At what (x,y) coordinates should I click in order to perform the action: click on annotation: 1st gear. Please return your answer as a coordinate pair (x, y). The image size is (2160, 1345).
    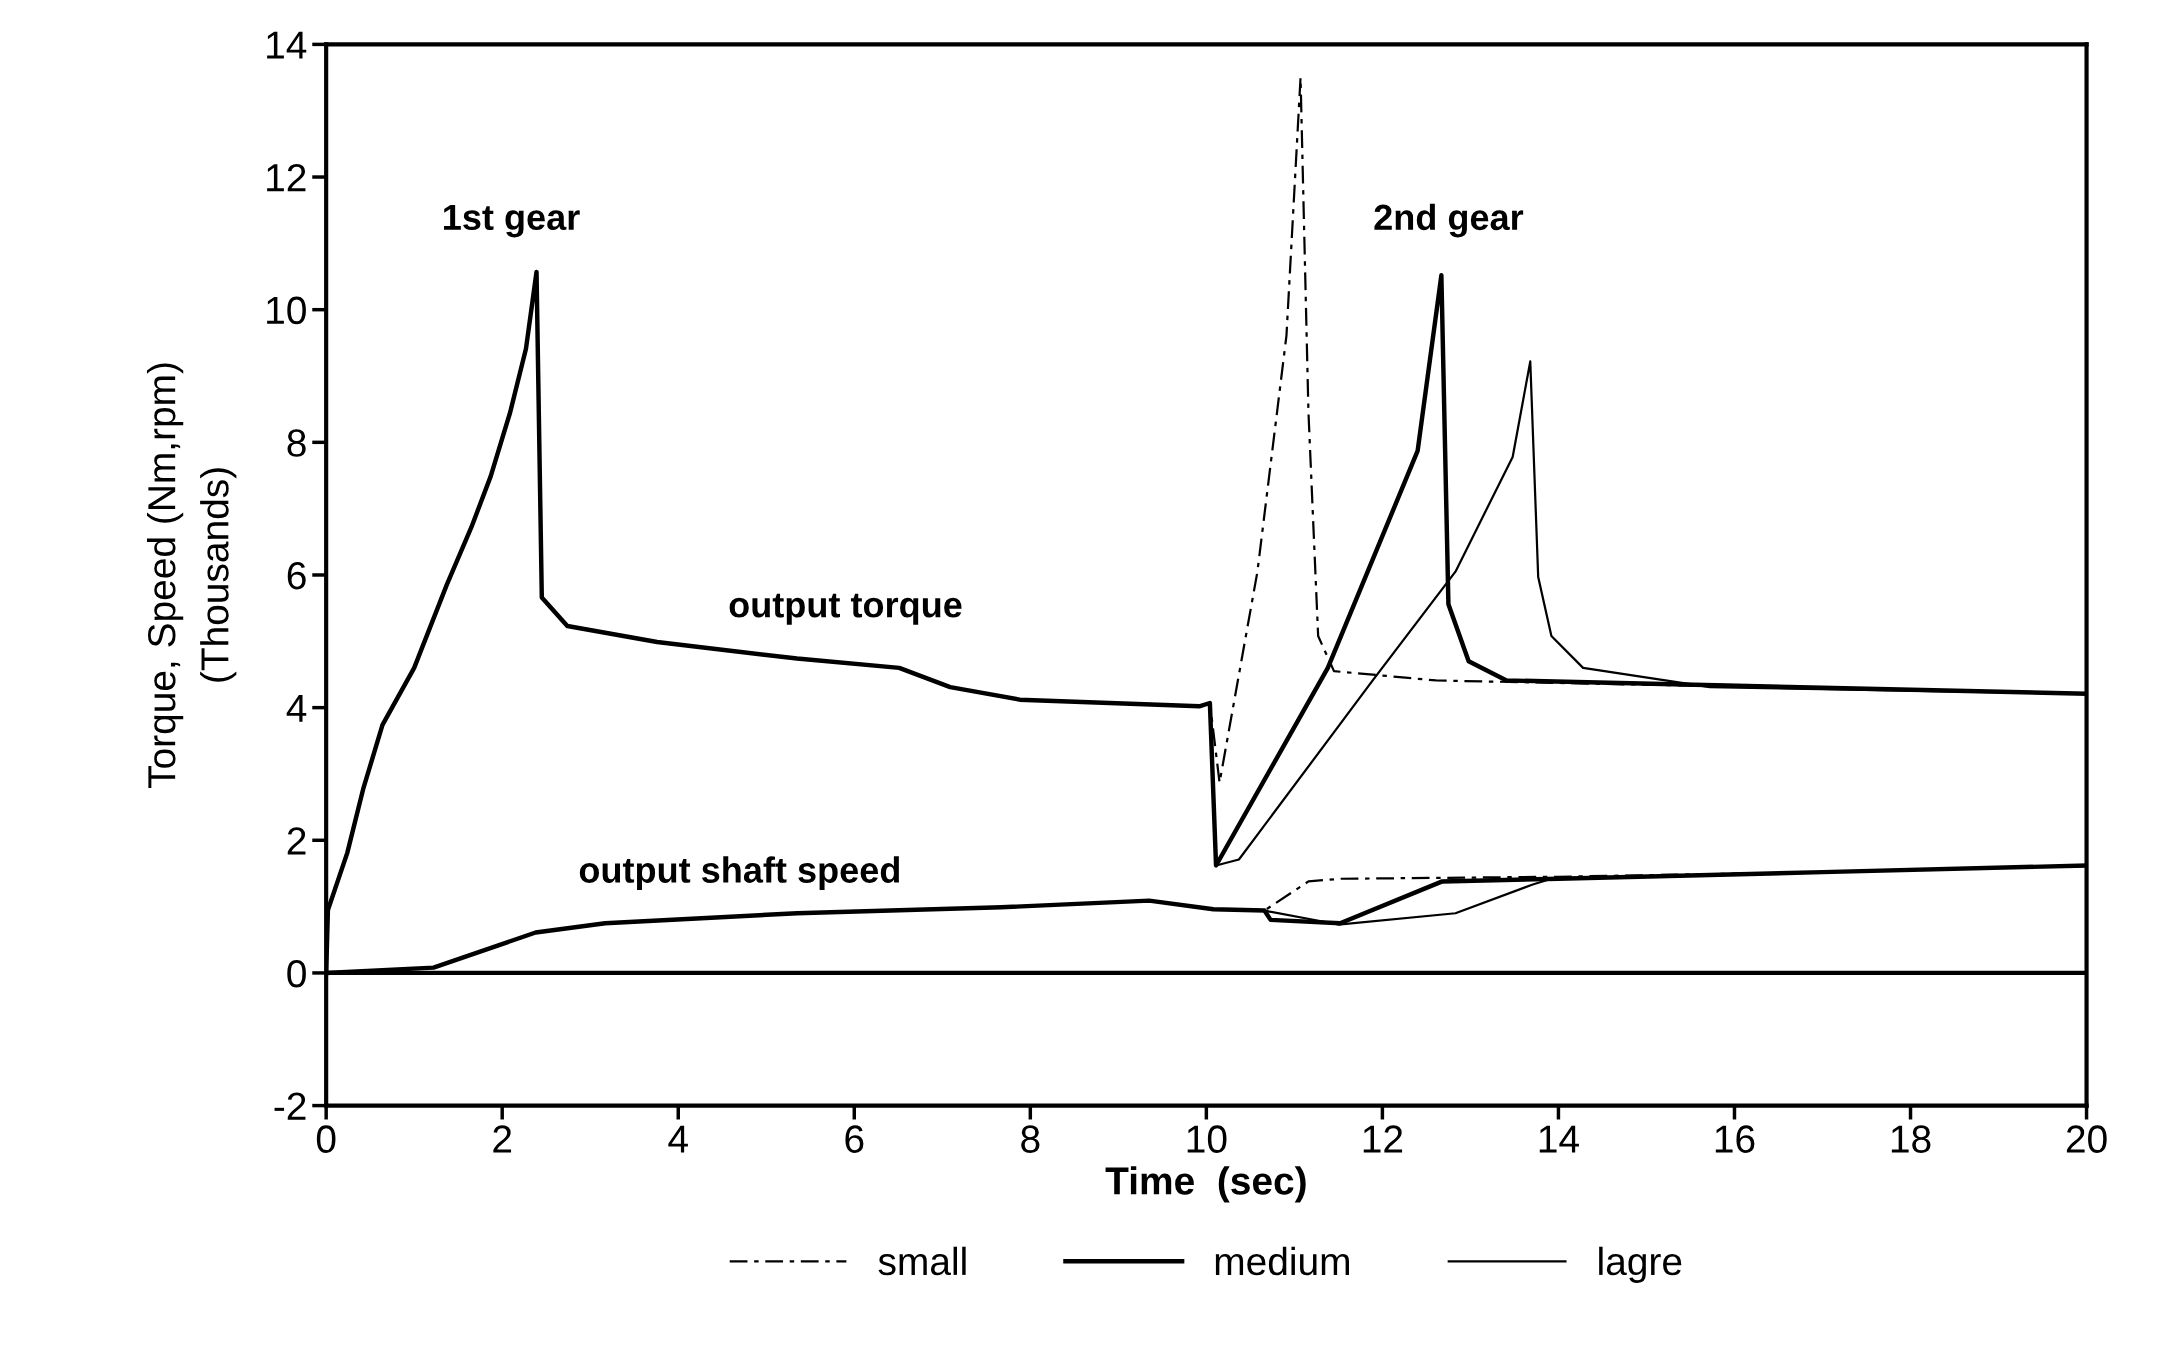
    Looking at the image, I should click on (512, 221).